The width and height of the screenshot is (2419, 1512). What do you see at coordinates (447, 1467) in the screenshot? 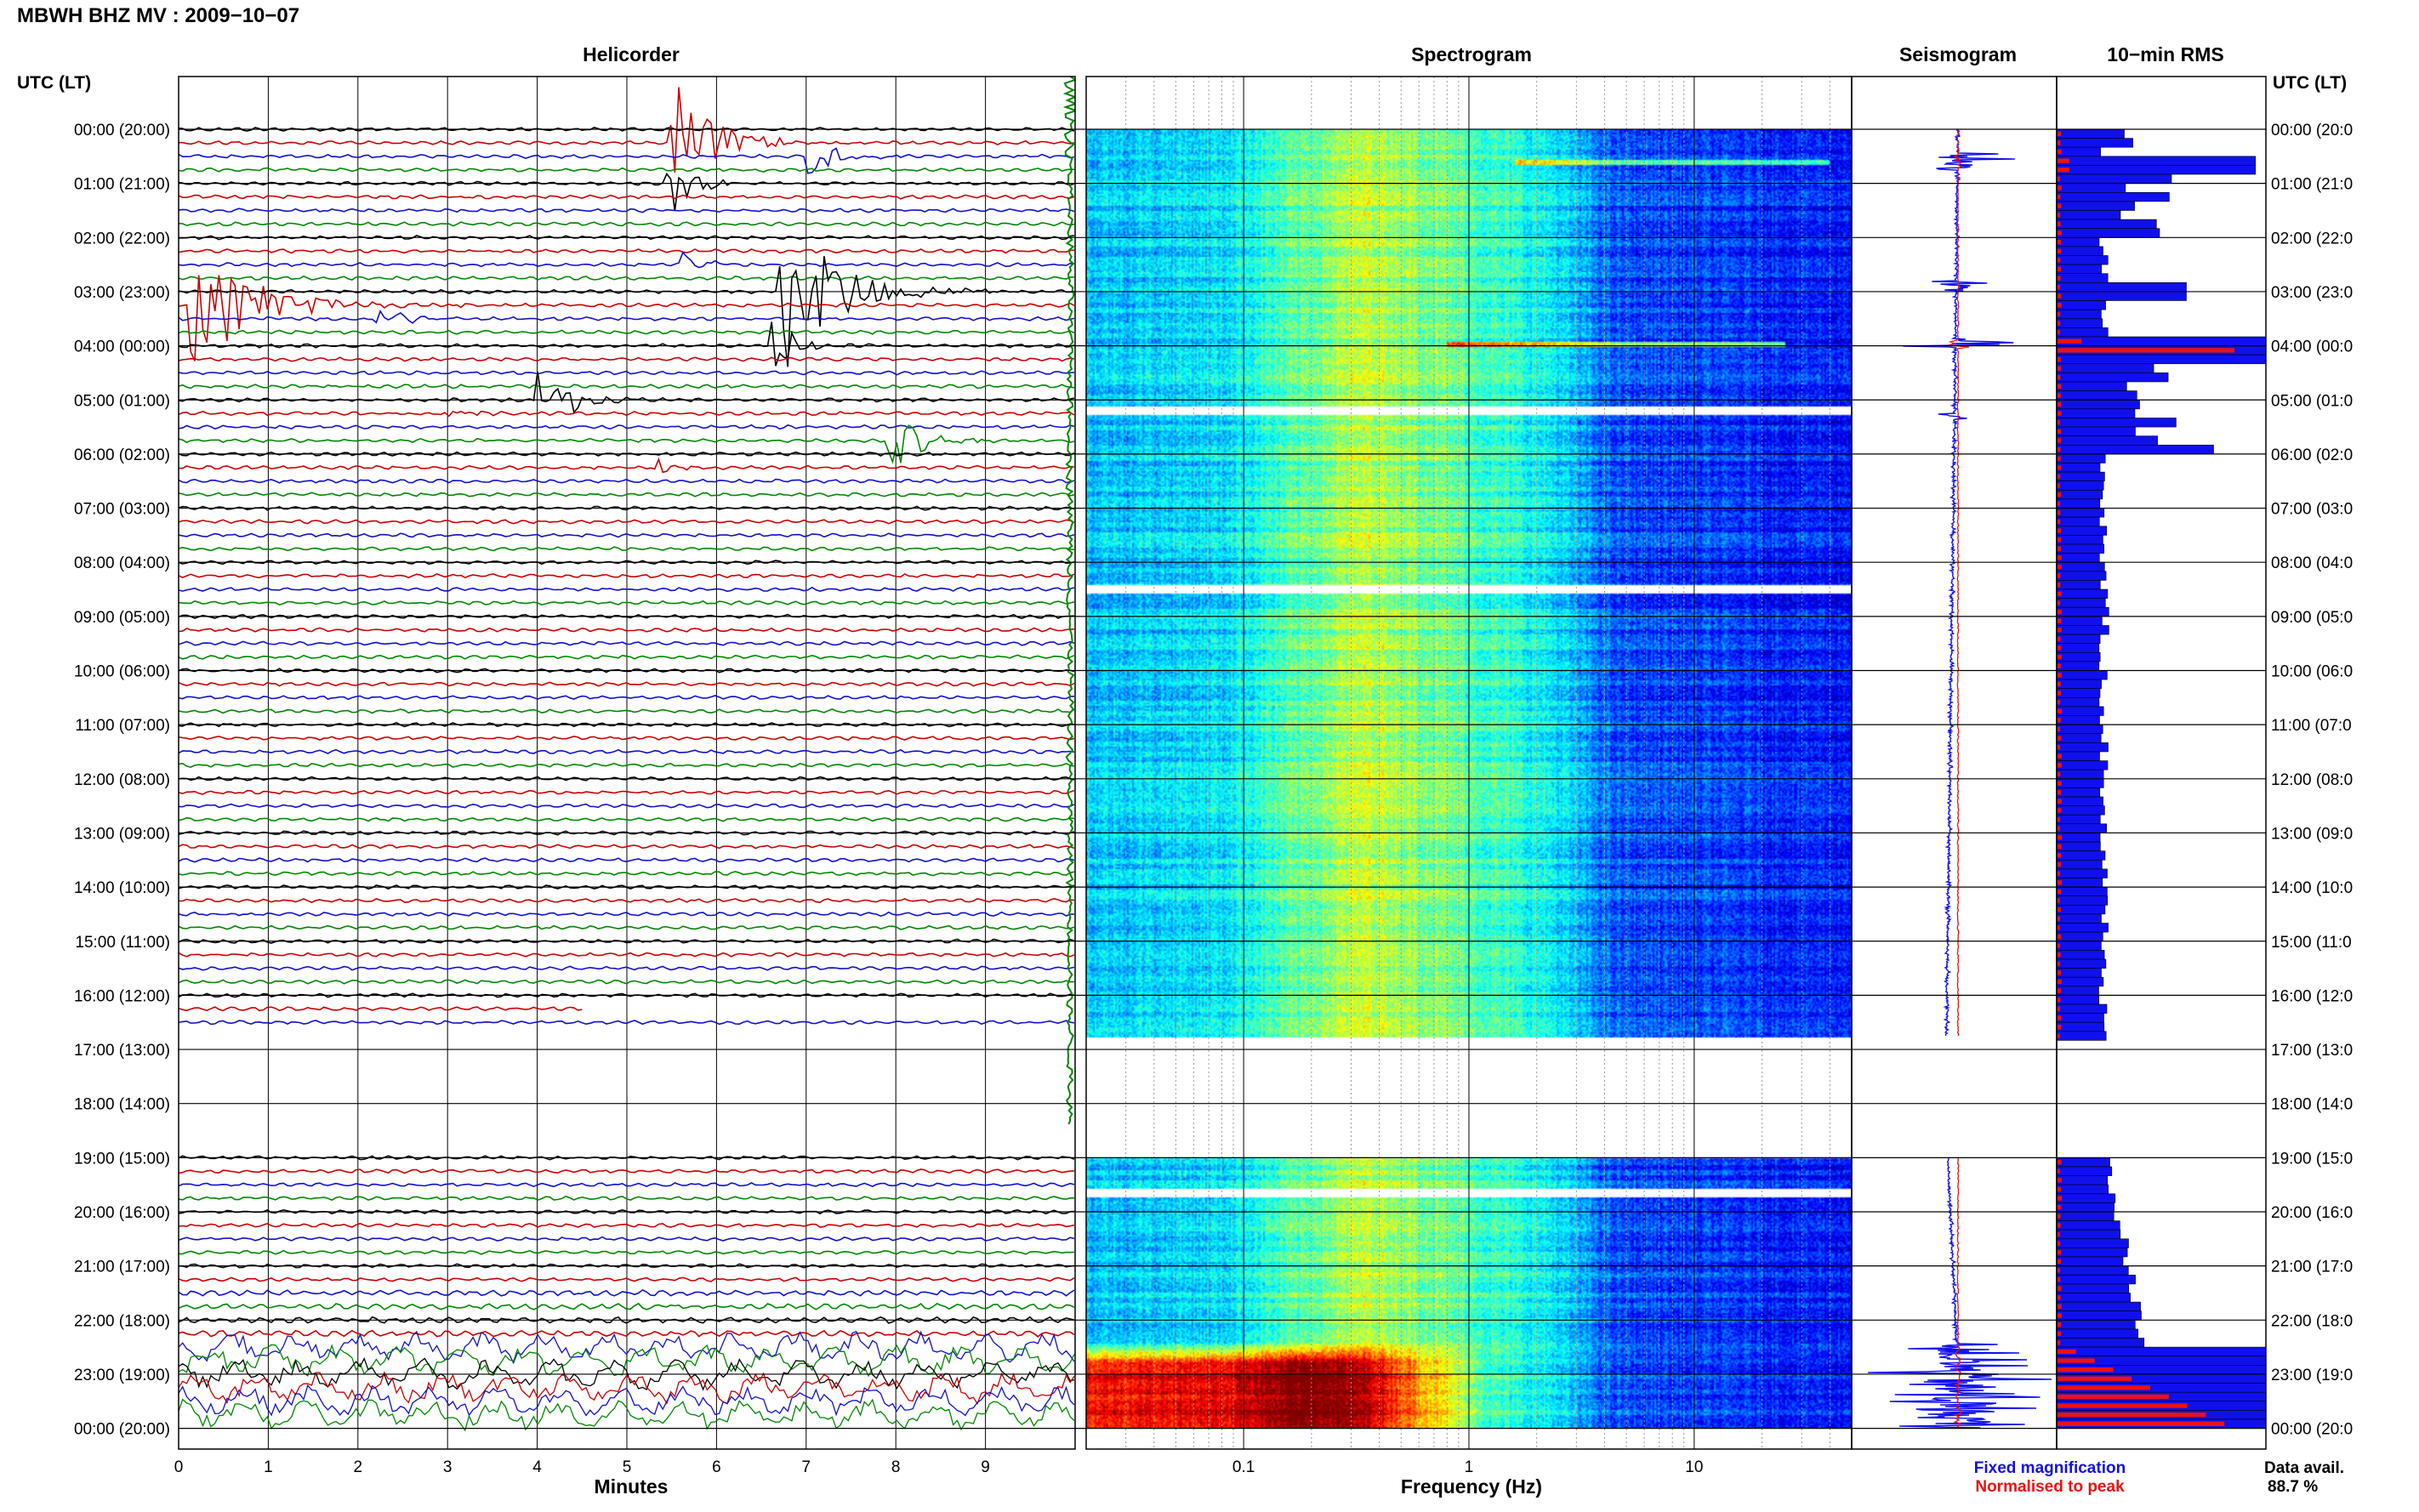
I see `helicorder-x-tick-label: 3` at bounding box center [447, 1467].